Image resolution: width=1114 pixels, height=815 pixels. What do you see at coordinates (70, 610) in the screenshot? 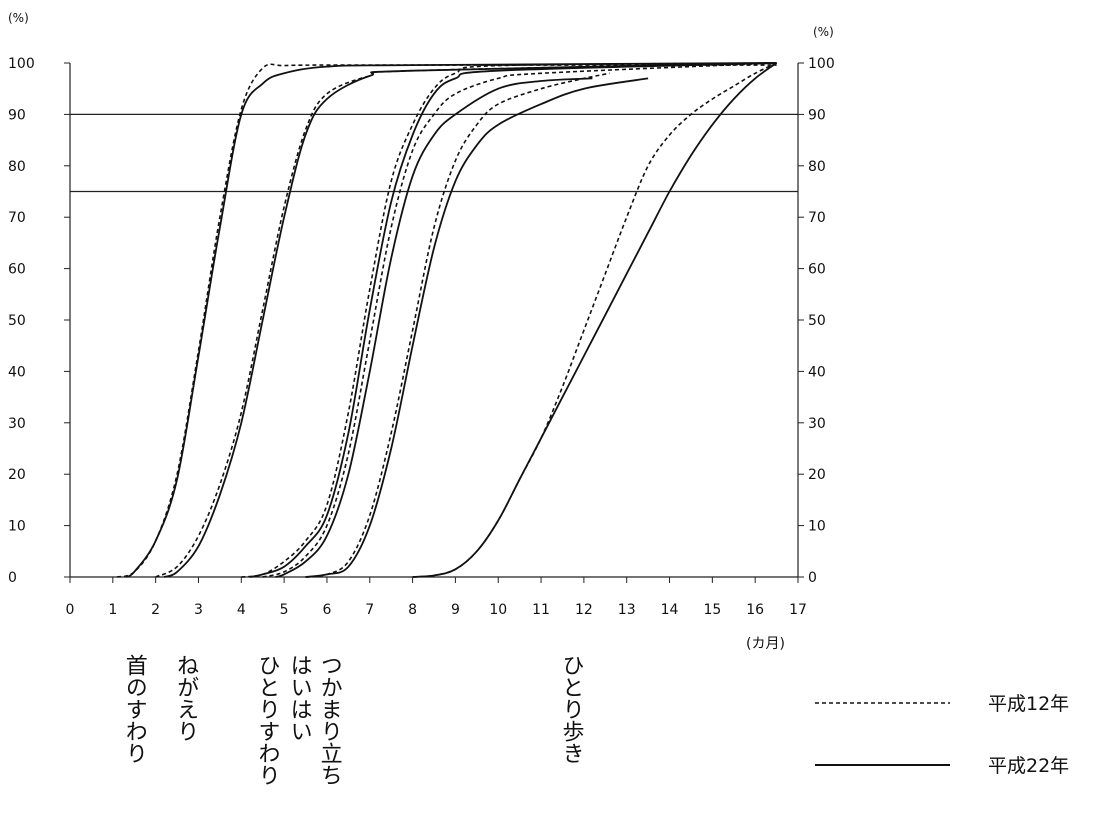
I see `x-tick-label: 0` at bounding box center [70, 610].